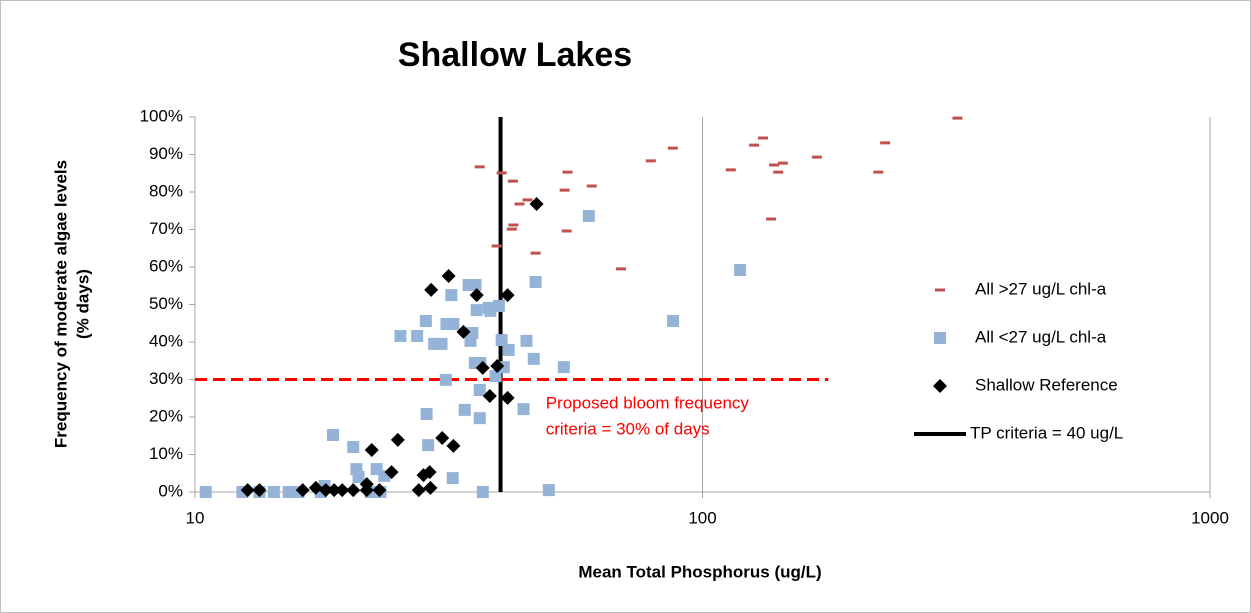 Image resolution: width=1251 pixels, height=613 pixels. I want to click on y-tick-label: 60%, so click(166, 265).